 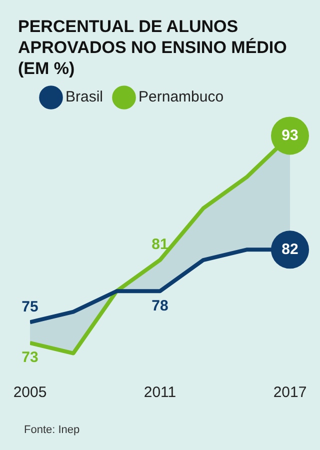 I want to click on x-tick-label: 2011, so click(x=160, y=393).